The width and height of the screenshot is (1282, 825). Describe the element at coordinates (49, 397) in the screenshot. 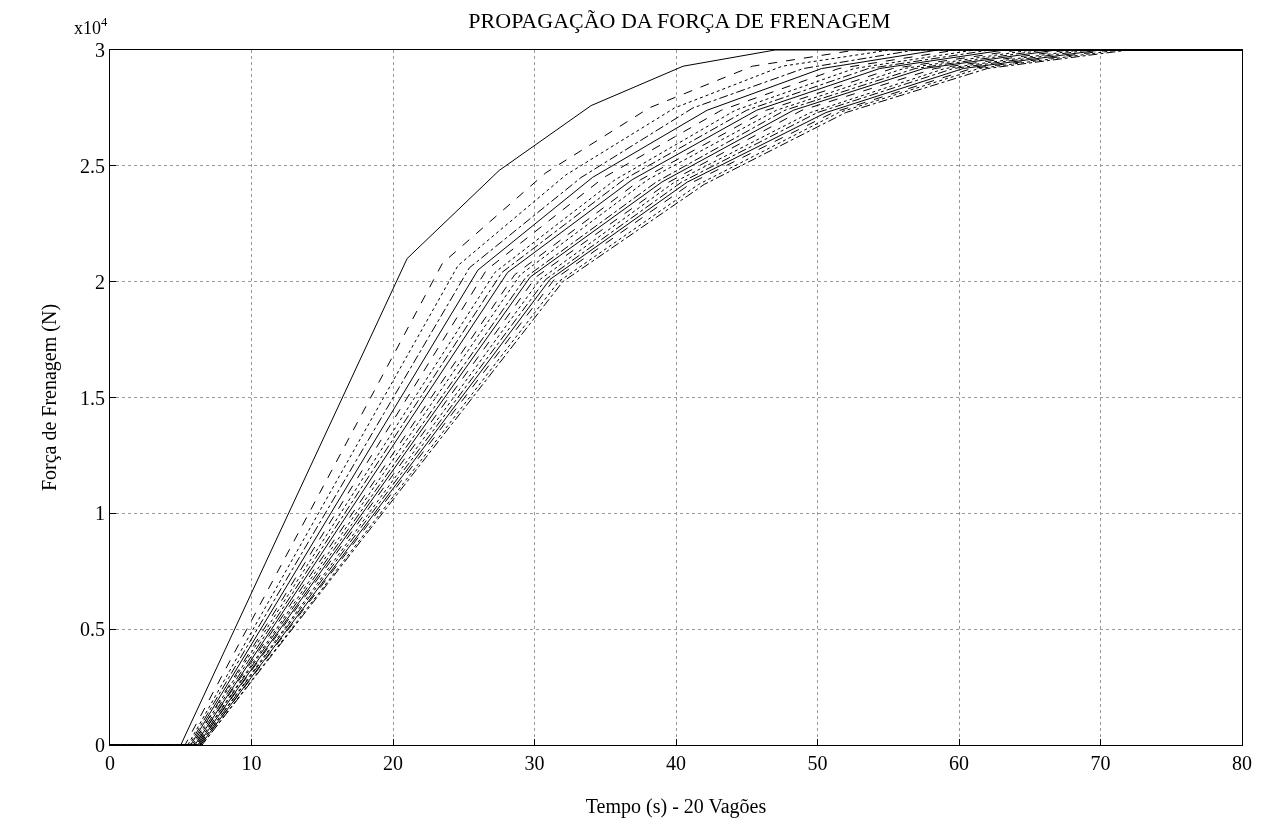

I see `y-axis-title: Força de Frenagem (N)` at that location.